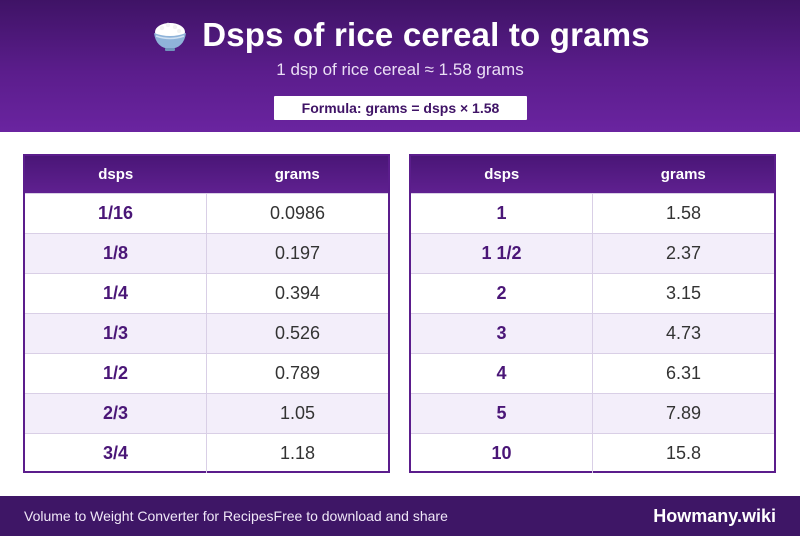  What do you see at coordinates (297, 332) in the screenshot?
I see `grams-cell: 0.526` at bounding box center [297, 332].